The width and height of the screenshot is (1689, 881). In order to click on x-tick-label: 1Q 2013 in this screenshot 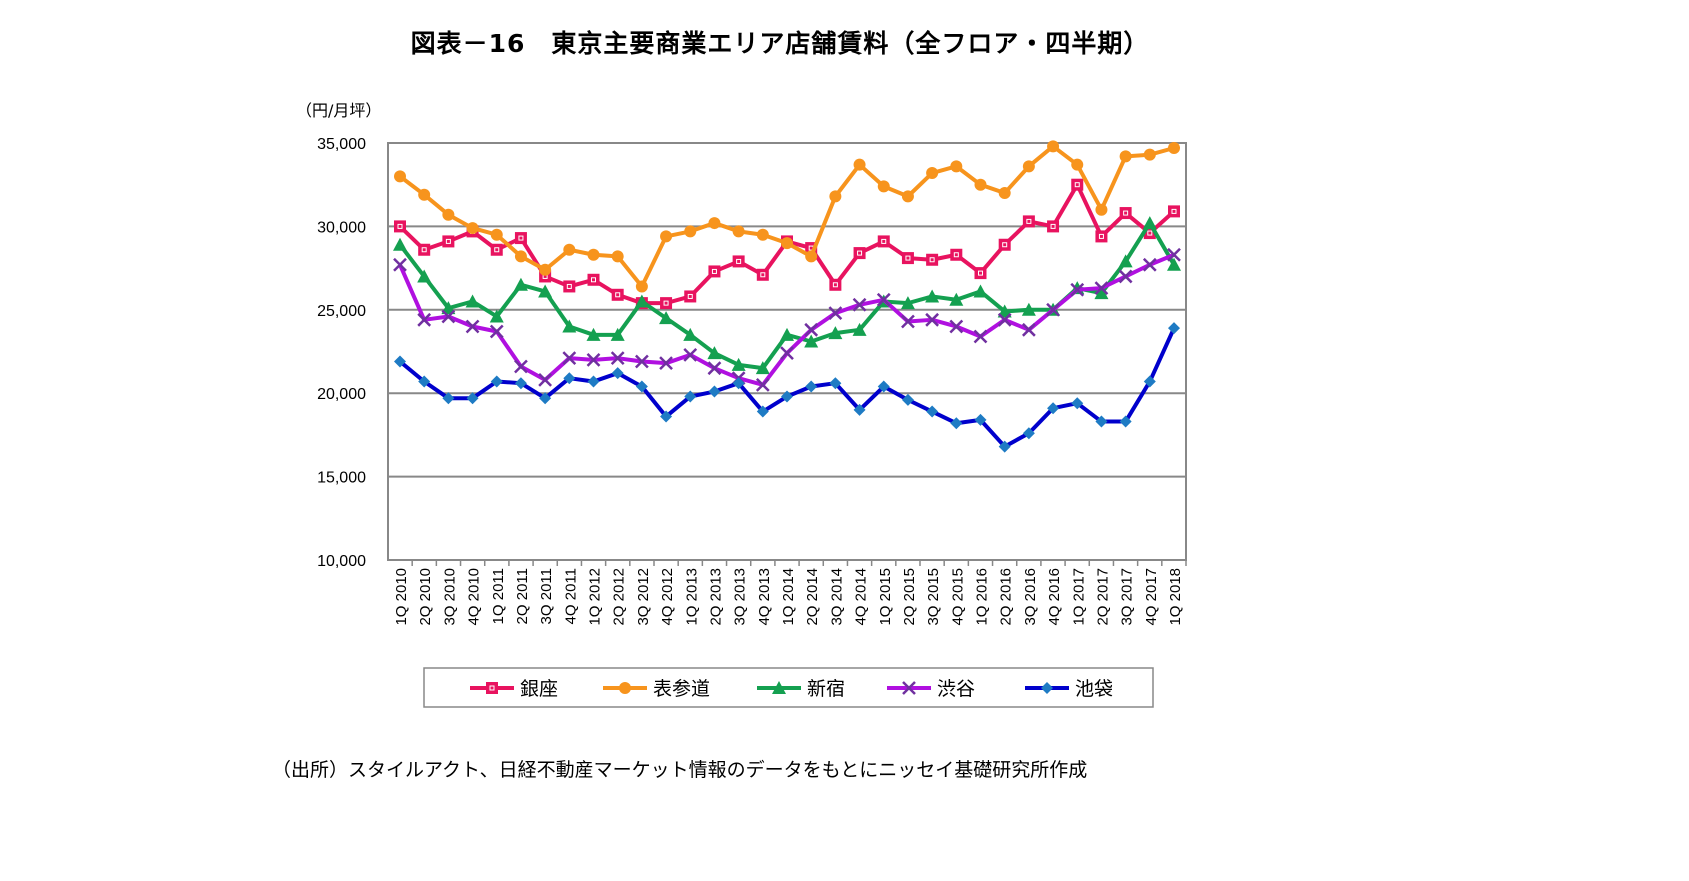, I will do `click(691, 597)`.